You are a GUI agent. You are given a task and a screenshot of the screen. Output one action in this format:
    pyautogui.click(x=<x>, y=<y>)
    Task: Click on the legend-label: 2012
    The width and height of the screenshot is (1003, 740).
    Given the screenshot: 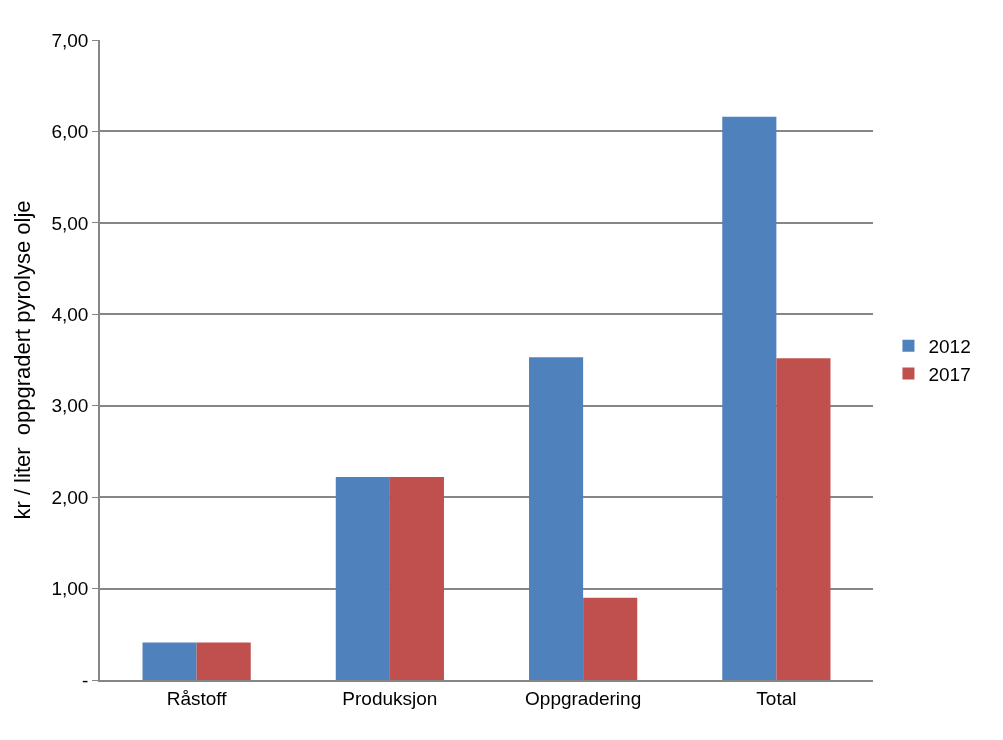 What is the action you would take?
    pyautogui.click(x=949, y=347)
    